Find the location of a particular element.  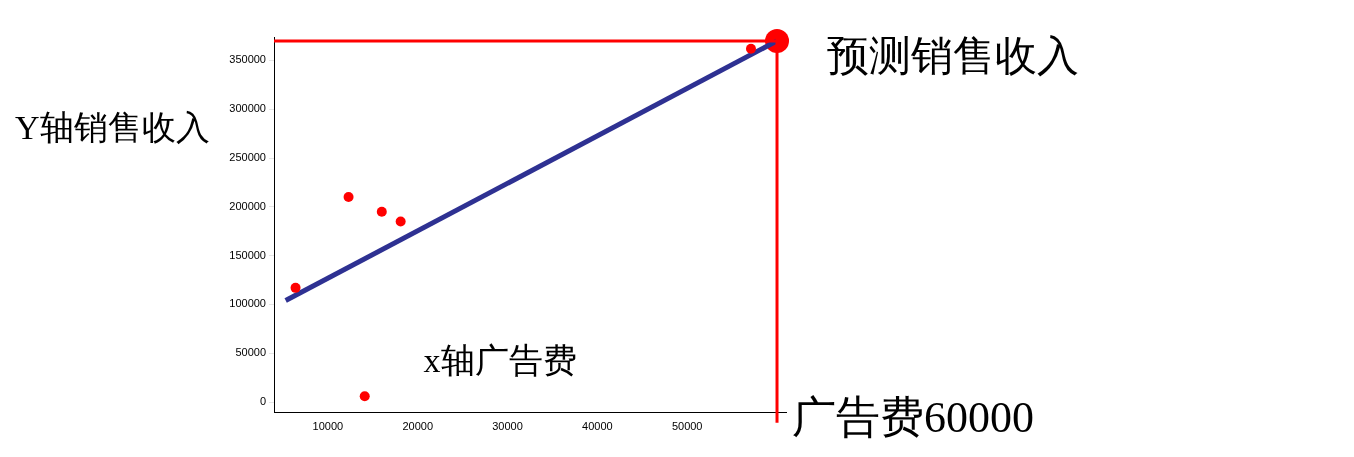

x-axis-title: x轴广告费 is located at coordinates (500, 360).